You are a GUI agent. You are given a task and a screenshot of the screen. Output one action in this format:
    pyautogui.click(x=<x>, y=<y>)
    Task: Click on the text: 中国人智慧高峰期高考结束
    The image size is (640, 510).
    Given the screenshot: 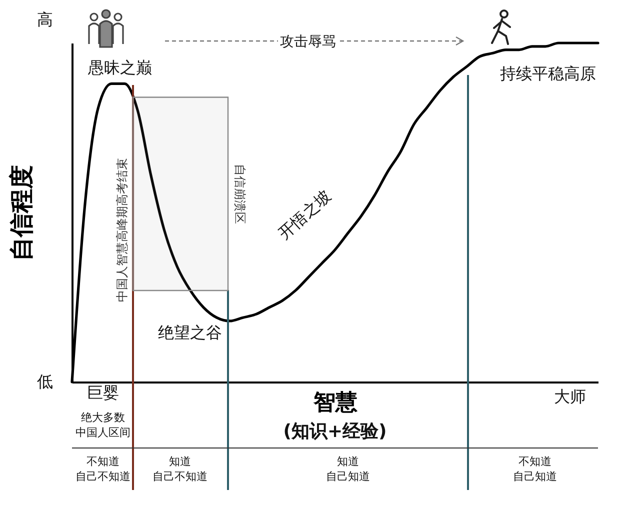 What is the action you would take?
    pyautogui.click(x=122, y=230)
    